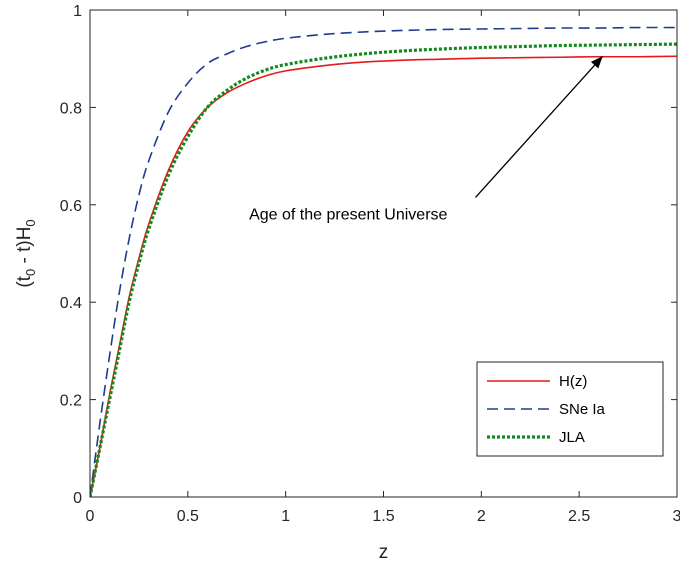 This screenshot has height=569, width=680. Describe the element at coordinates (285, 516) in the screenshot. I see `x-tick-label: 1` at that location.